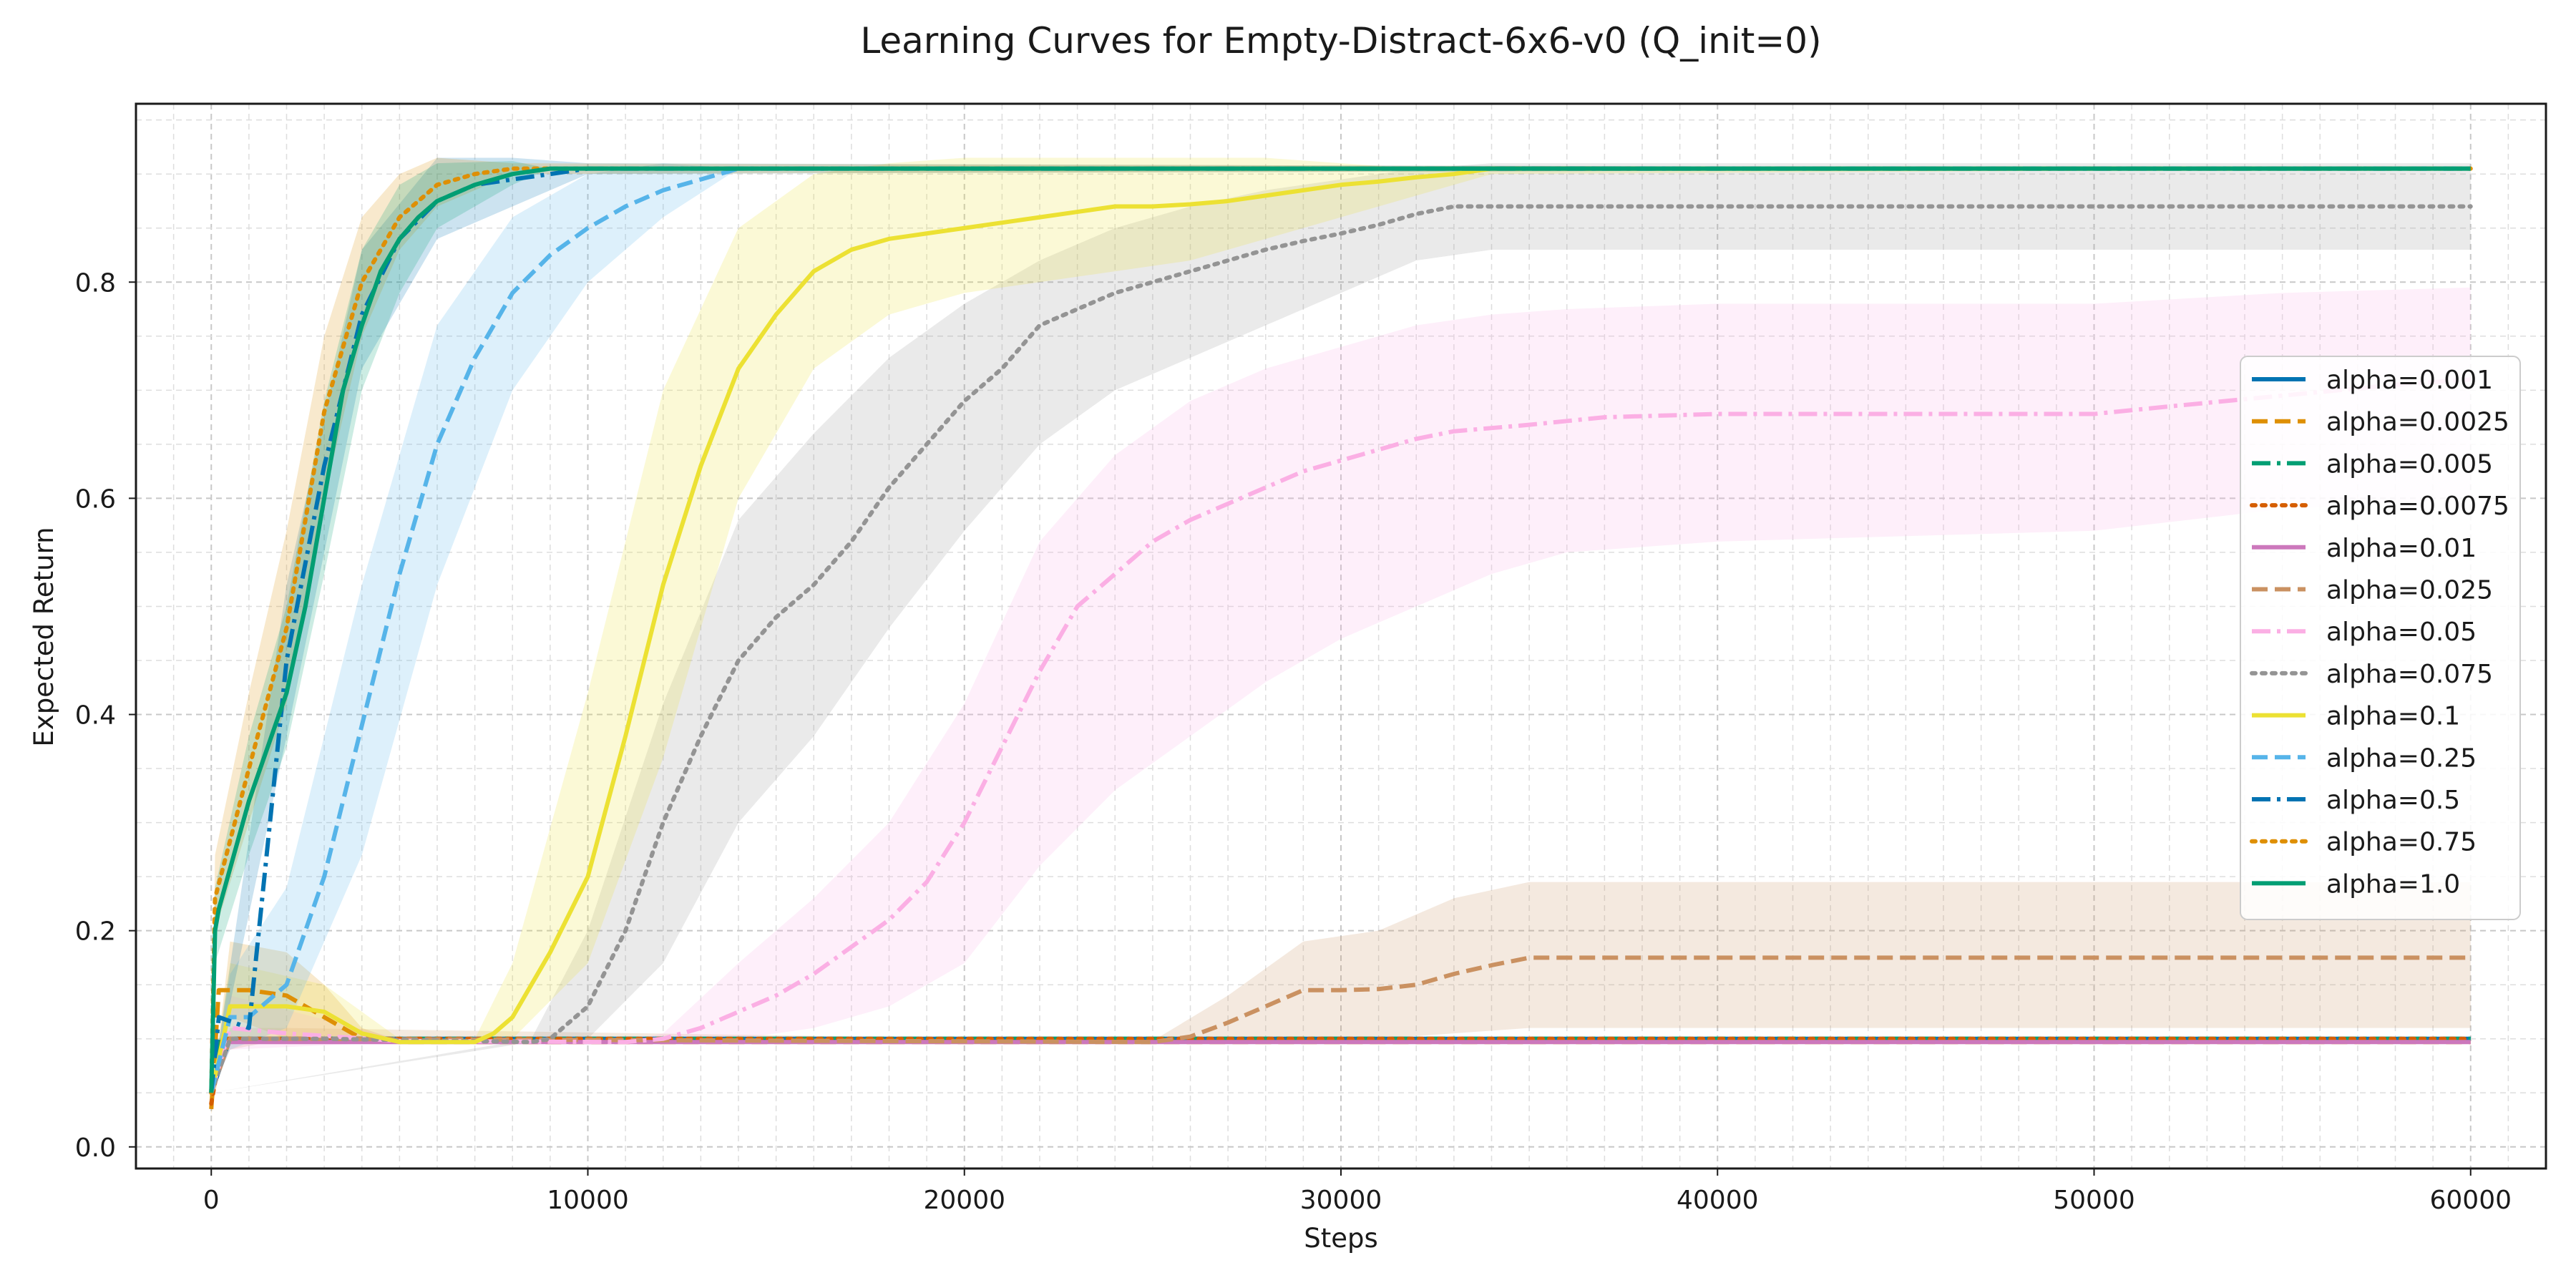 This screenshot has height=1288, width=2576. I want to click on x-tick-label: 0, so click(211, 1200).